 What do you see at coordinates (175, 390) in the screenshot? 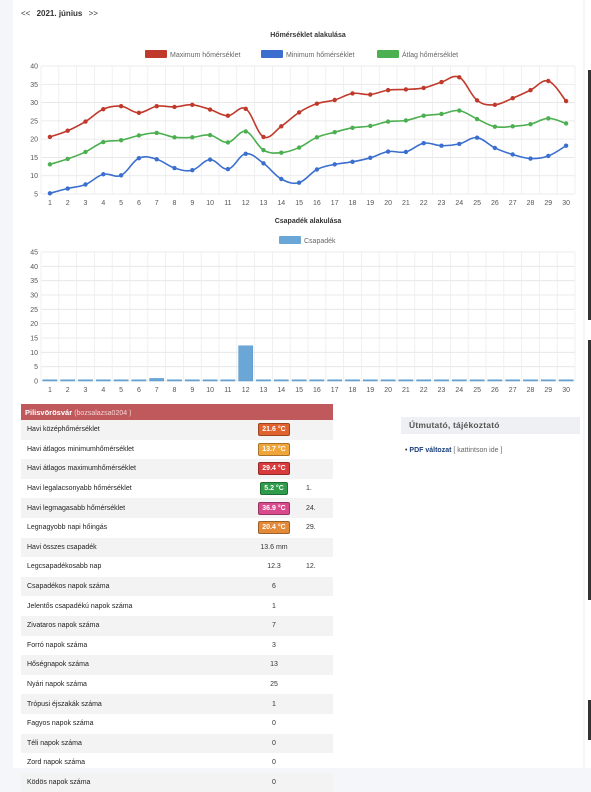
I see `x-tick-label: 8` at bounding box center [175, 390].